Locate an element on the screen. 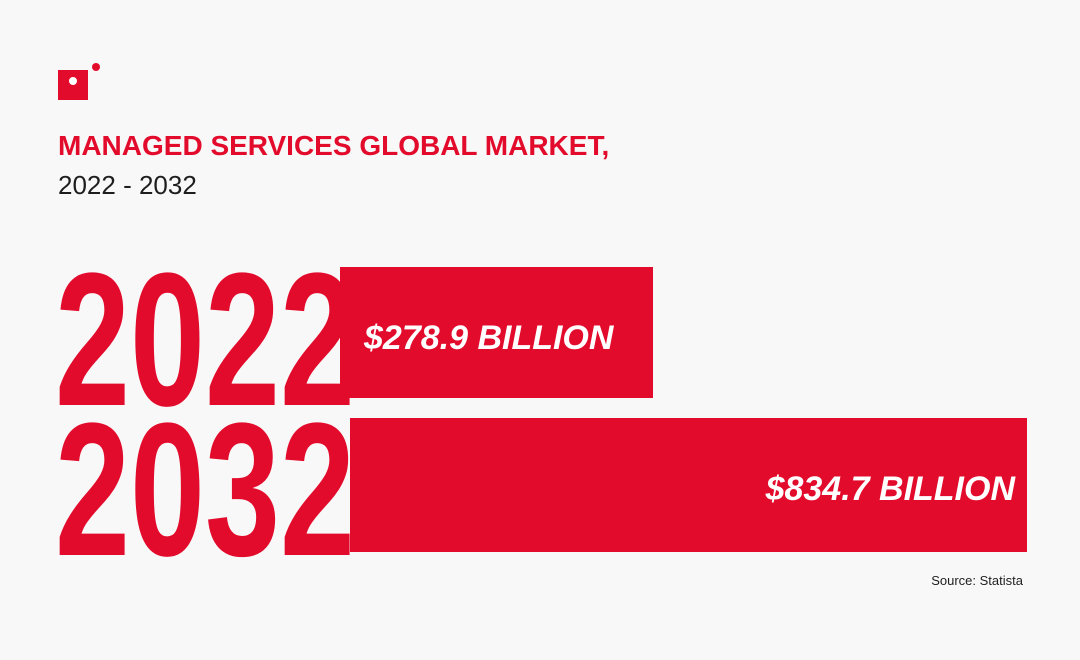  logo is located at coordinates (79, 81).